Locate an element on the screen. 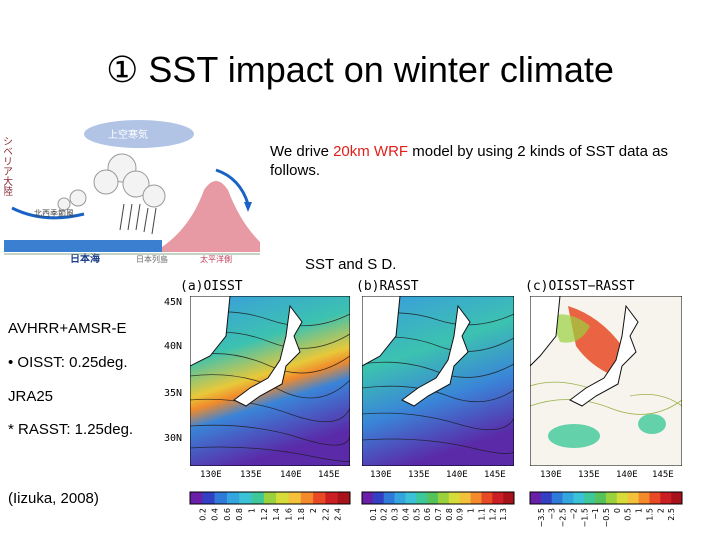 Image resolution: width=720 pixels, height=540 pixels. monsoon-schematic: 上空寒気 シベリア大陸 北西季節風 日本海 日本列島 太平洋側 is located at coordinates (132, 188).